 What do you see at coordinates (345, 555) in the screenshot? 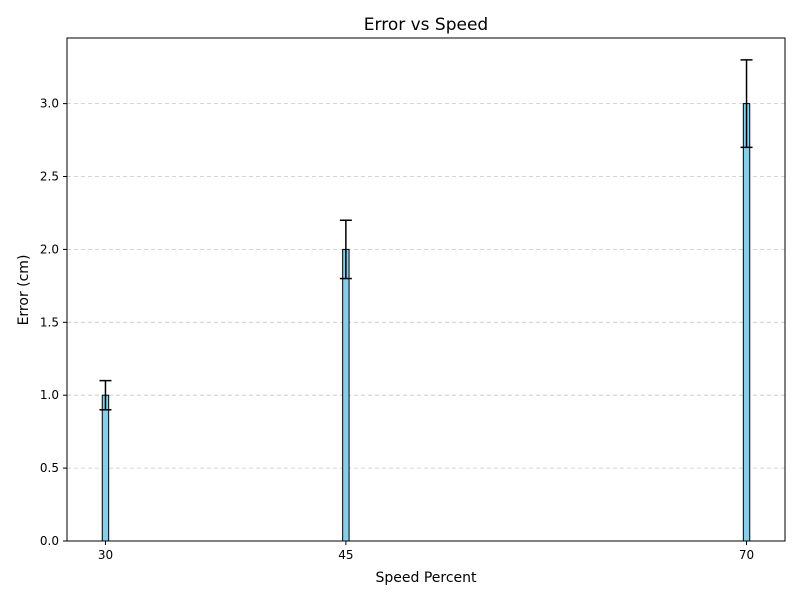
I see `x-tick-label: 45` at bounding box center [345, 555].